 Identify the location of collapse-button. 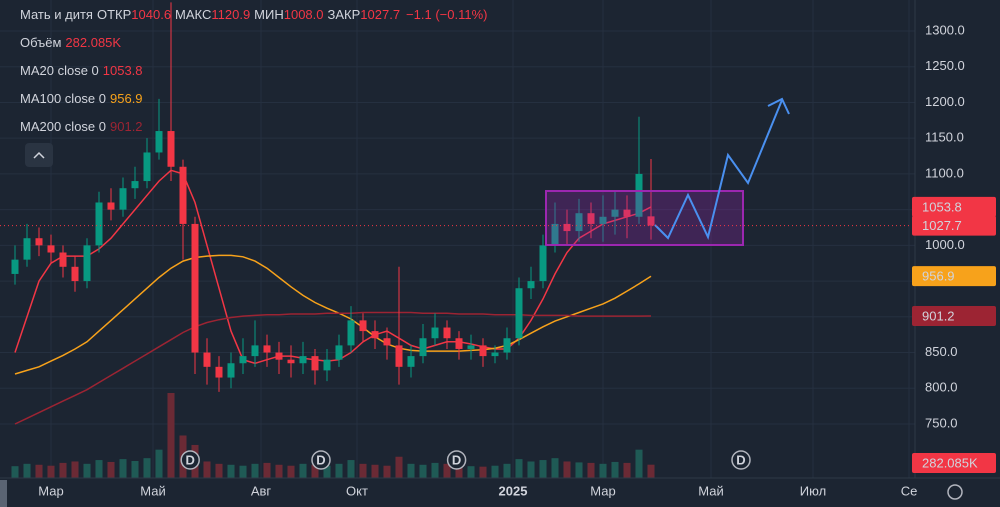
(39, 155).